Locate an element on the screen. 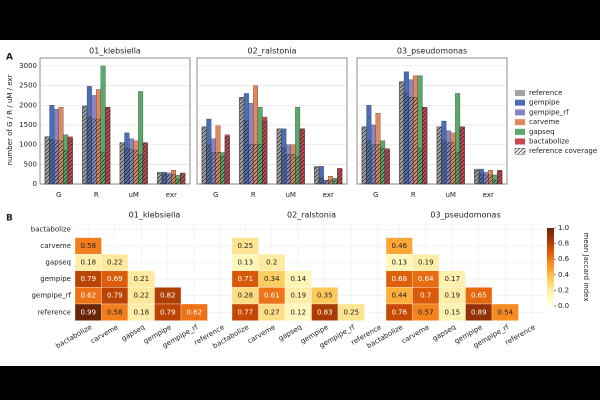  cell-value: 0.46 is located at coordinates (399, 246).